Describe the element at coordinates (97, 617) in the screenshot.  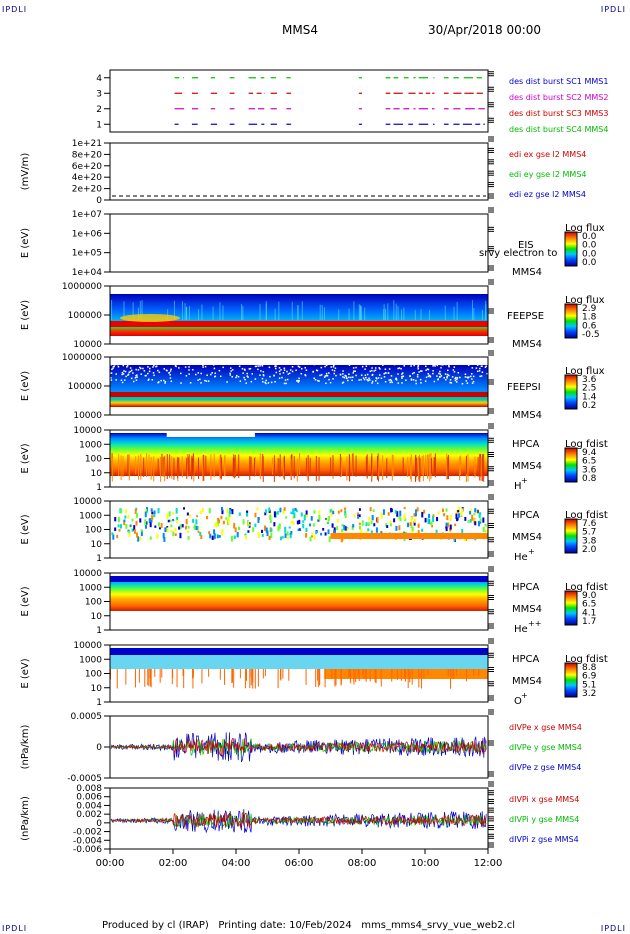
I see `hpca-he2-panel-ytick-label: 10` at that location.